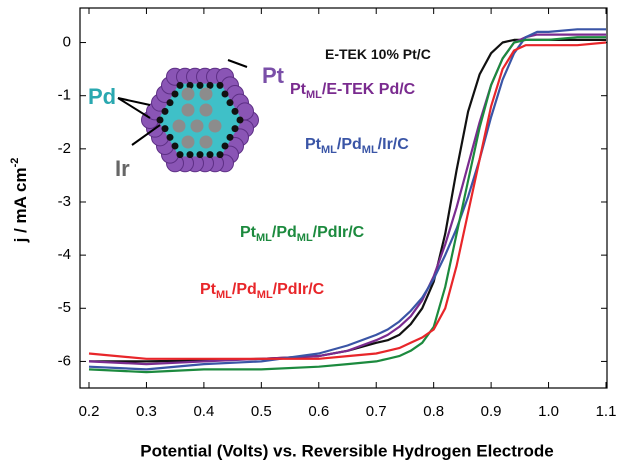 Image resolution: width=627 pixels, height=468 pixels. Describe the element at coordinates (67, 42) in the screenshot. I see `y-tick-label: 0` at that location.